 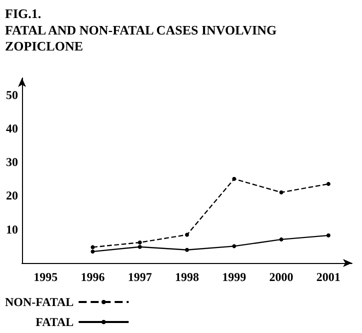 What do you see at coordinates (141, 38) in the screenshot?
I see `chart-subtitle: FATAL AND NON-FATAL CASES INVOLVING ZOPICLONE` at bounding box center [141, 38].